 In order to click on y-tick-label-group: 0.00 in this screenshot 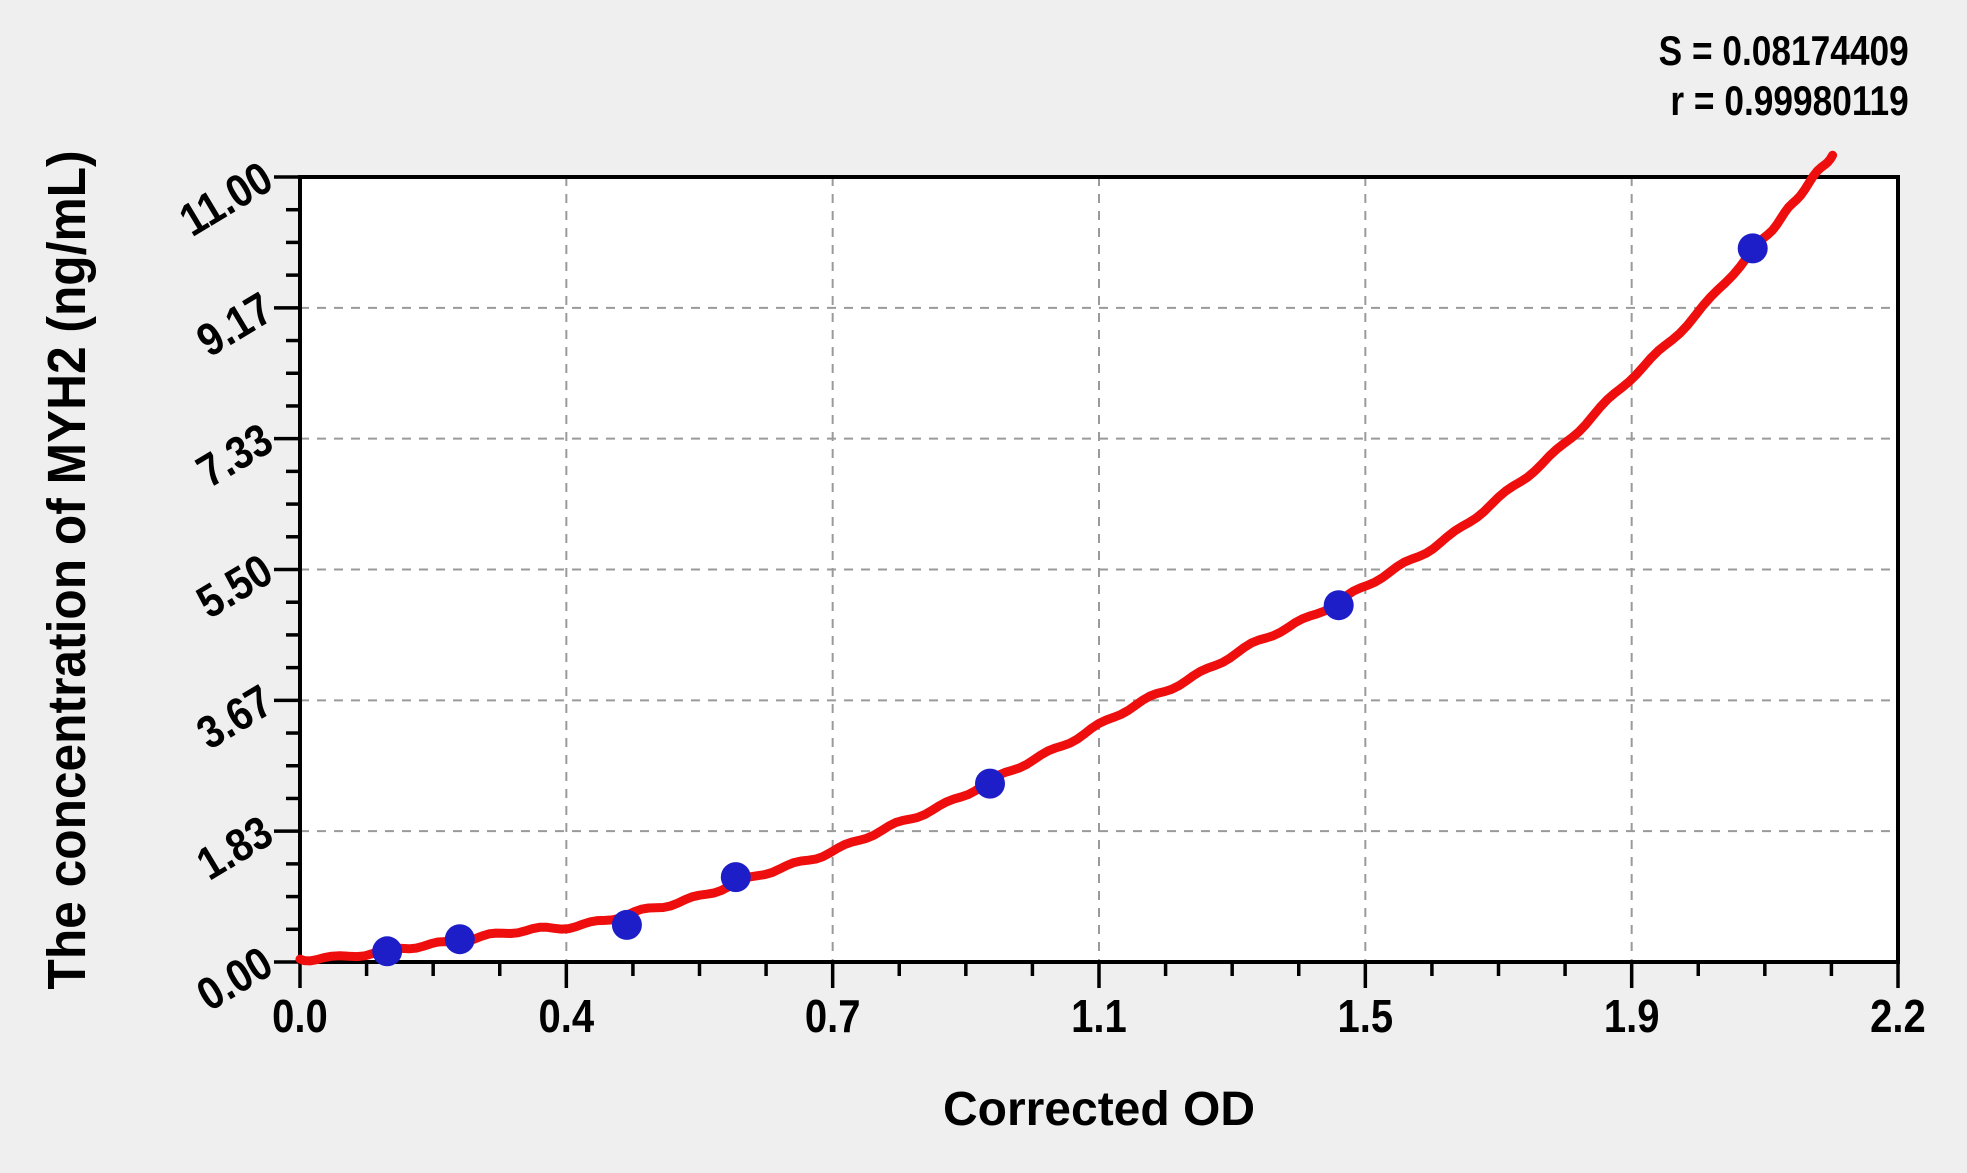, I will do `click(234, 979)`.